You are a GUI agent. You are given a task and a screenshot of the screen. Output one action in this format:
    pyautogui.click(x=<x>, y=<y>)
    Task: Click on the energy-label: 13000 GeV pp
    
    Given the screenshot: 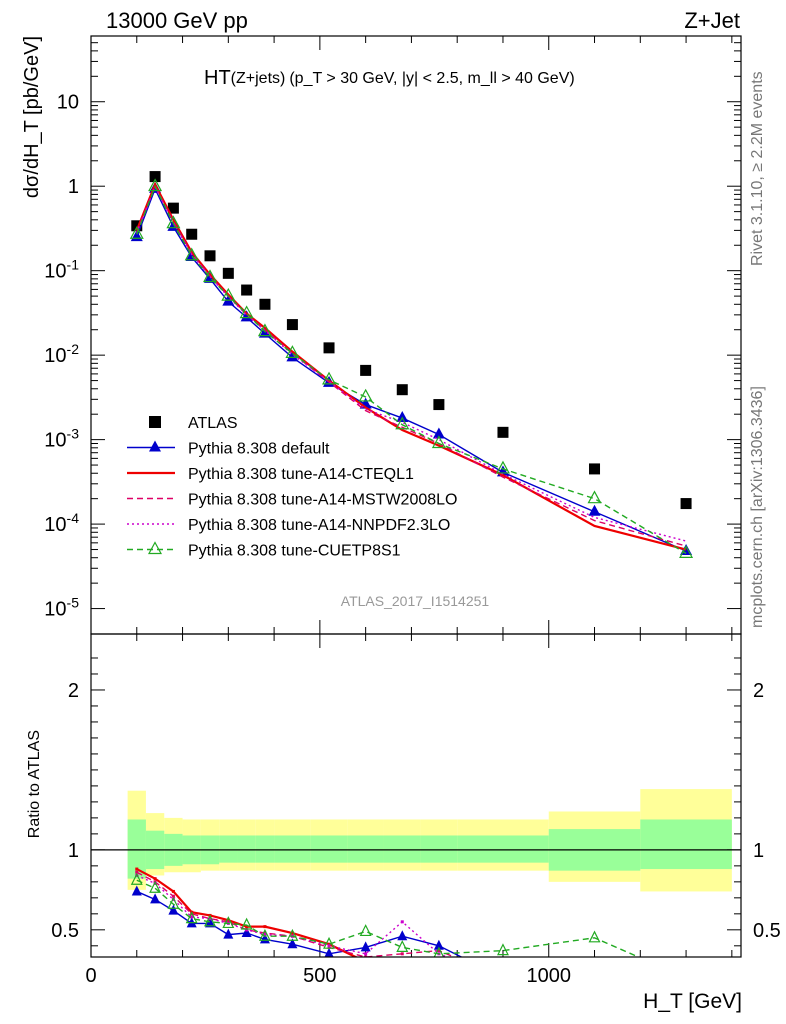 What is the action you would take?
    pyautogui.click(x=177, y=20)
    